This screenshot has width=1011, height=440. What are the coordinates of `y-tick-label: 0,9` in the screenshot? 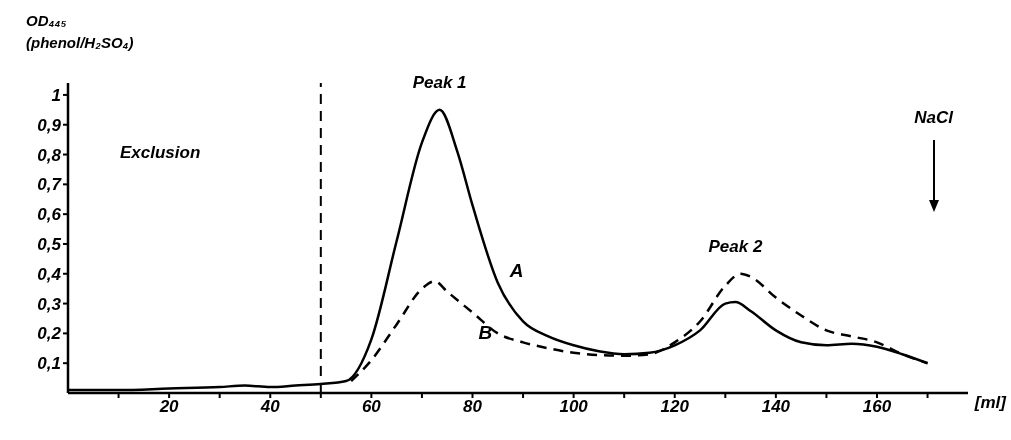 It's located at (49, 125).